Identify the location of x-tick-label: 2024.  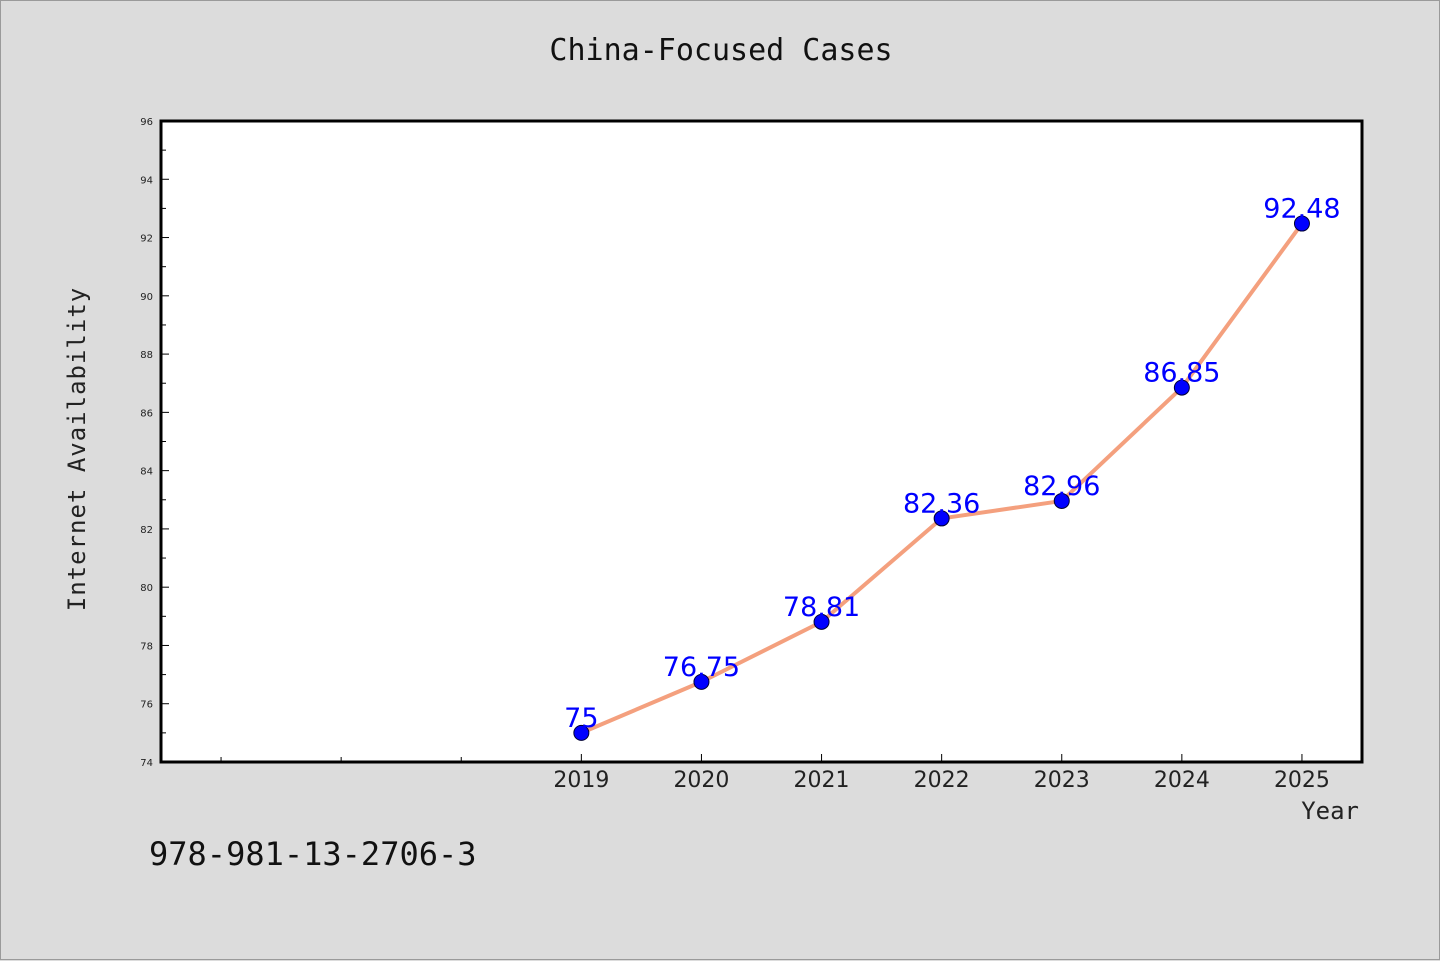
(1182, 780).